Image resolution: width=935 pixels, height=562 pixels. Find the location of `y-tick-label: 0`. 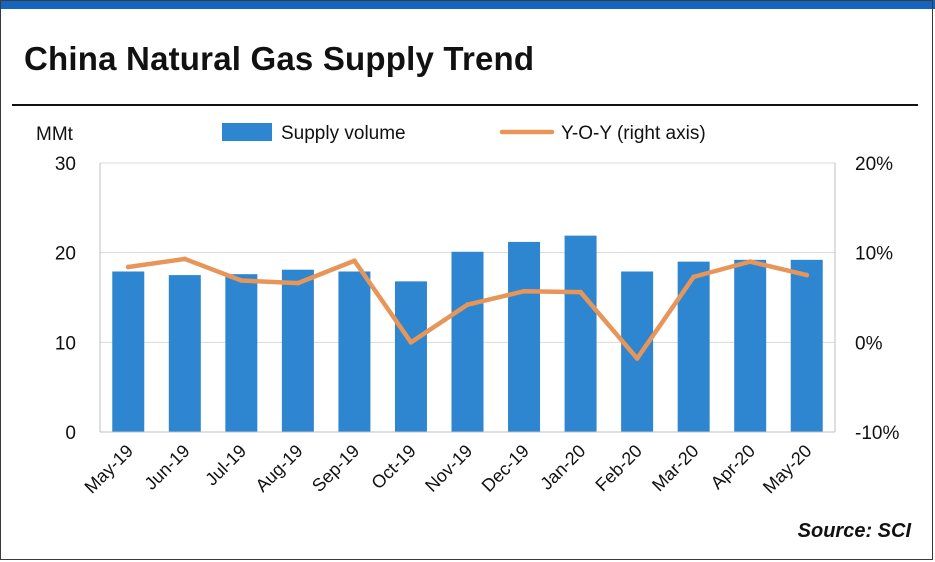

y-tick-label: 0 is located at coordinates (70, 433).